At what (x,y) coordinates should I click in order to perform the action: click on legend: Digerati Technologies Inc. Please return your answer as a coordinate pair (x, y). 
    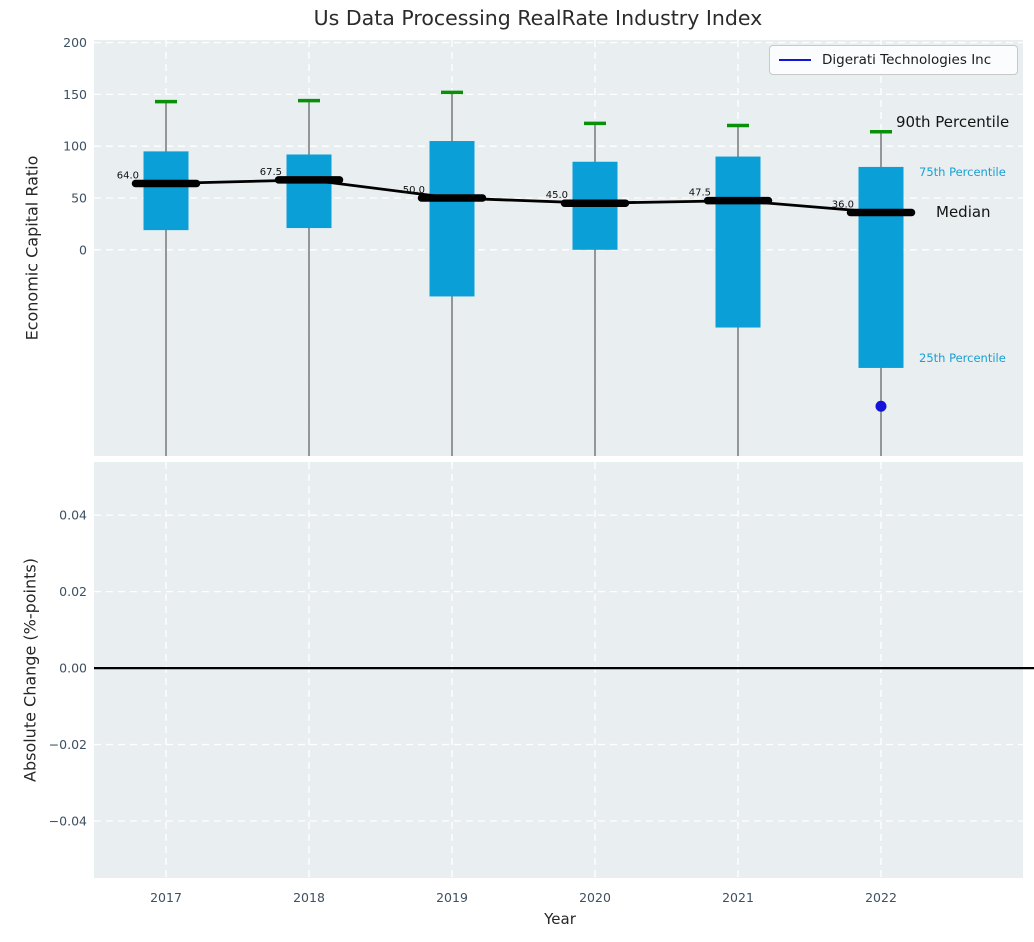
    Looking at the image, I should click on (893, 60).